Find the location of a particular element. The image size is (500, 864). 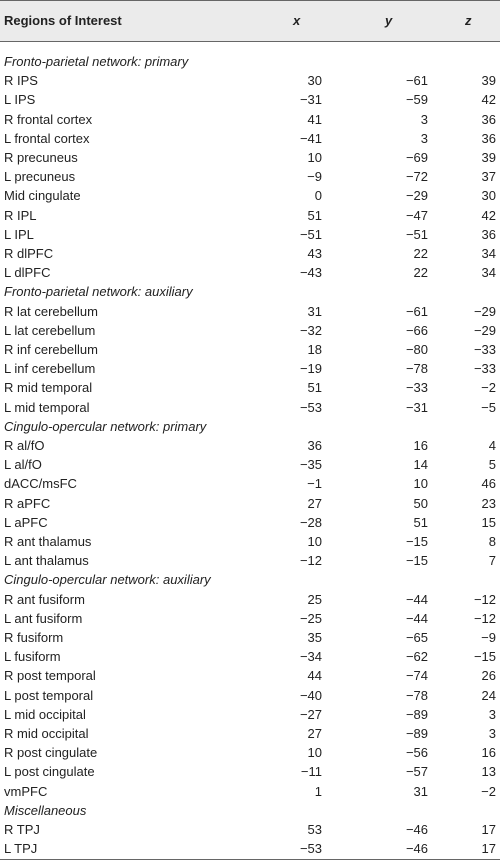

cell-value: 39 is located at coordinates (488, 157).